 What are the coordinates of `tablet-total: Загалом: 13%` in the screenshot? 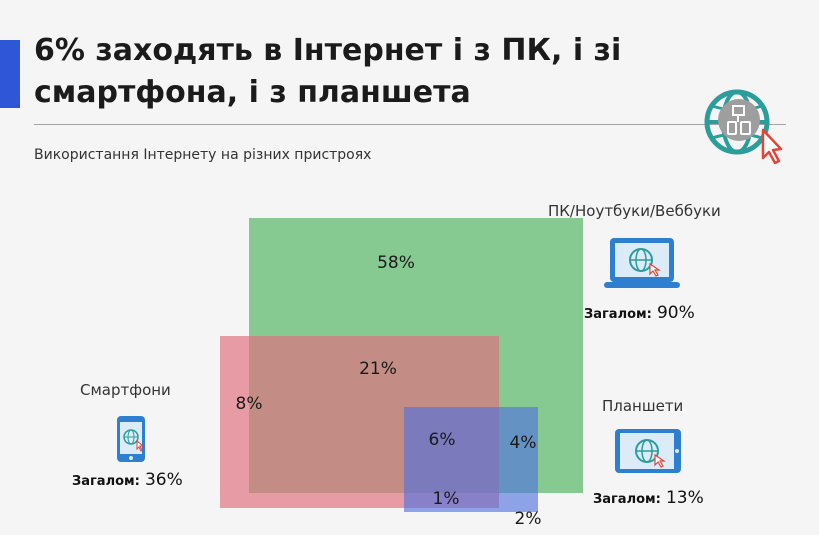 It's located at (648, 498).